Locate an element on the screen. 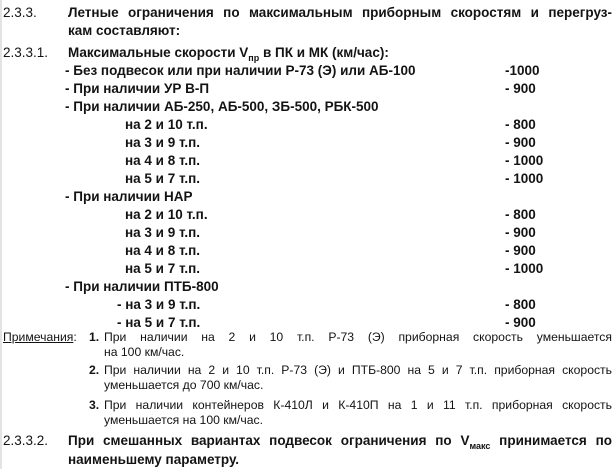 The height and width of the screenshot is (469, 615). notes-label-colon: : is located at coordinates (75, 337).